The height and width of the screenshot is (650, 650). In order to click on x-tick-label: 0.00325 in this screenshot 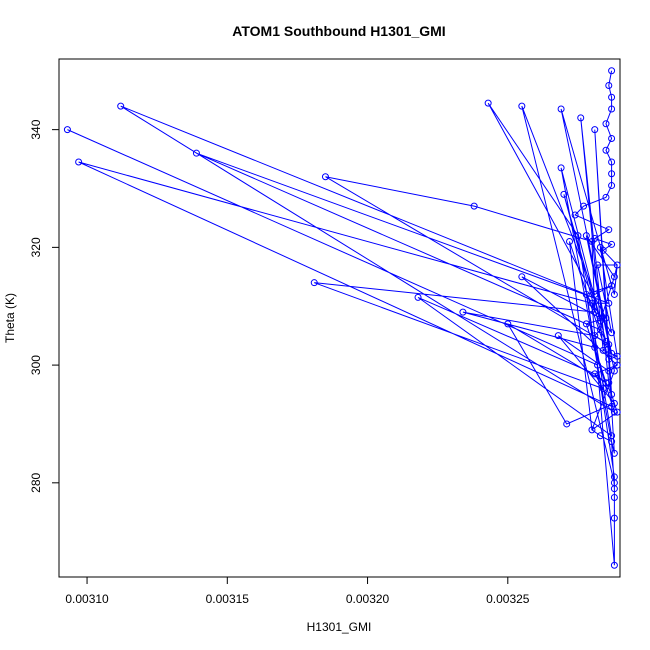, I will do `click(508, 599)`.